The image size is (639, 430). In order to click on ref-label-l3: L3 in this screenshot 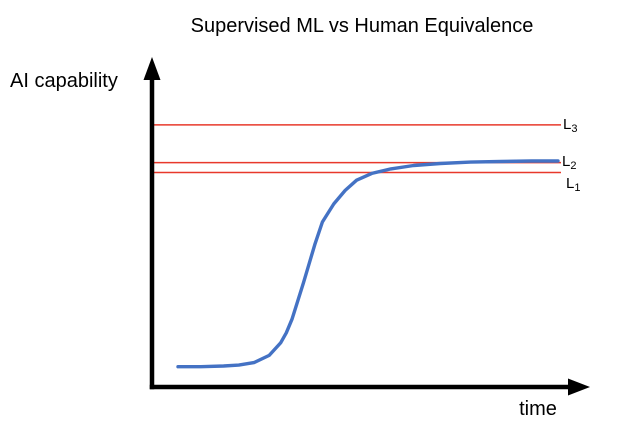, I will do `click(570, 125)`.